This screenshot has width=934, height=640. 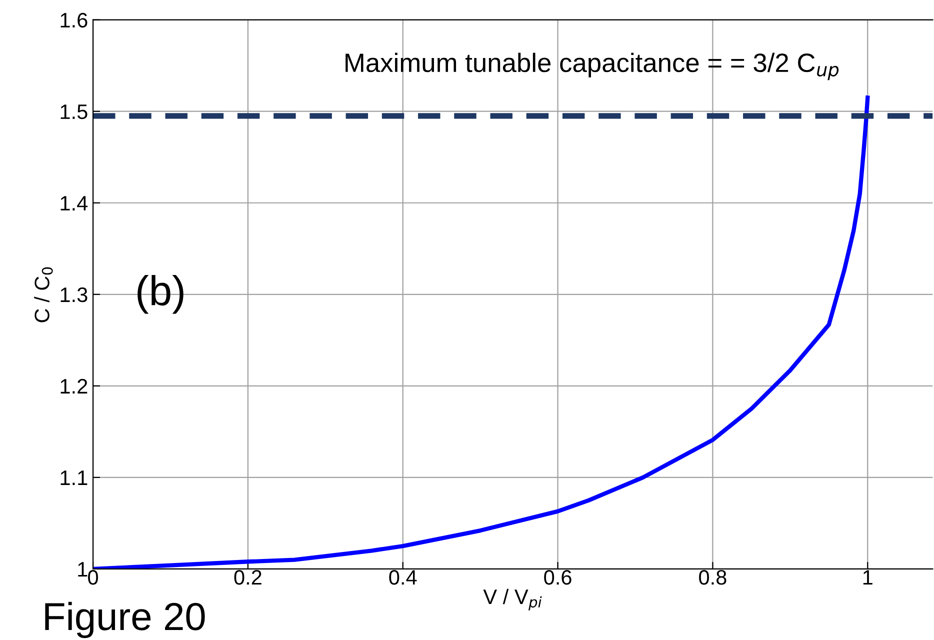 What do you see at coordinates (867, 577) in the screenshot?
I see `x-tick-label: 1` at bounding box center [867, 577].